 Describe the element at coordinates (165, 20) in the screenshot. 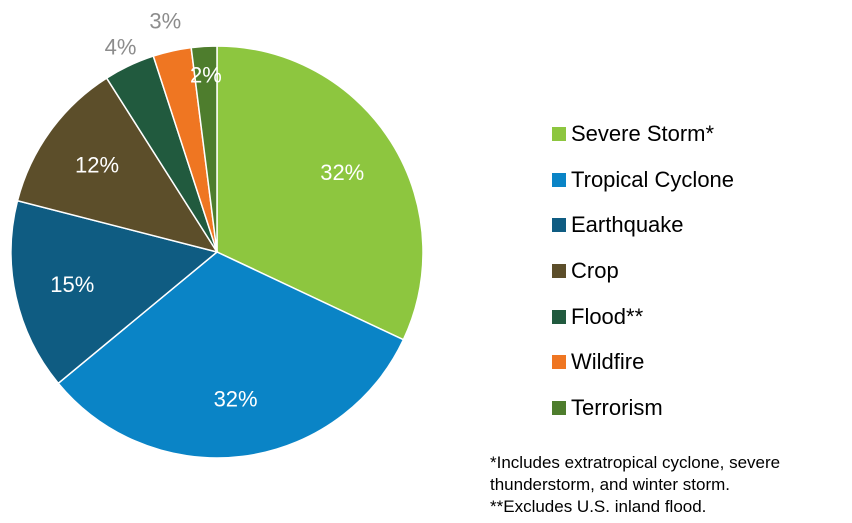

I see `data-label: 3%` at that location.